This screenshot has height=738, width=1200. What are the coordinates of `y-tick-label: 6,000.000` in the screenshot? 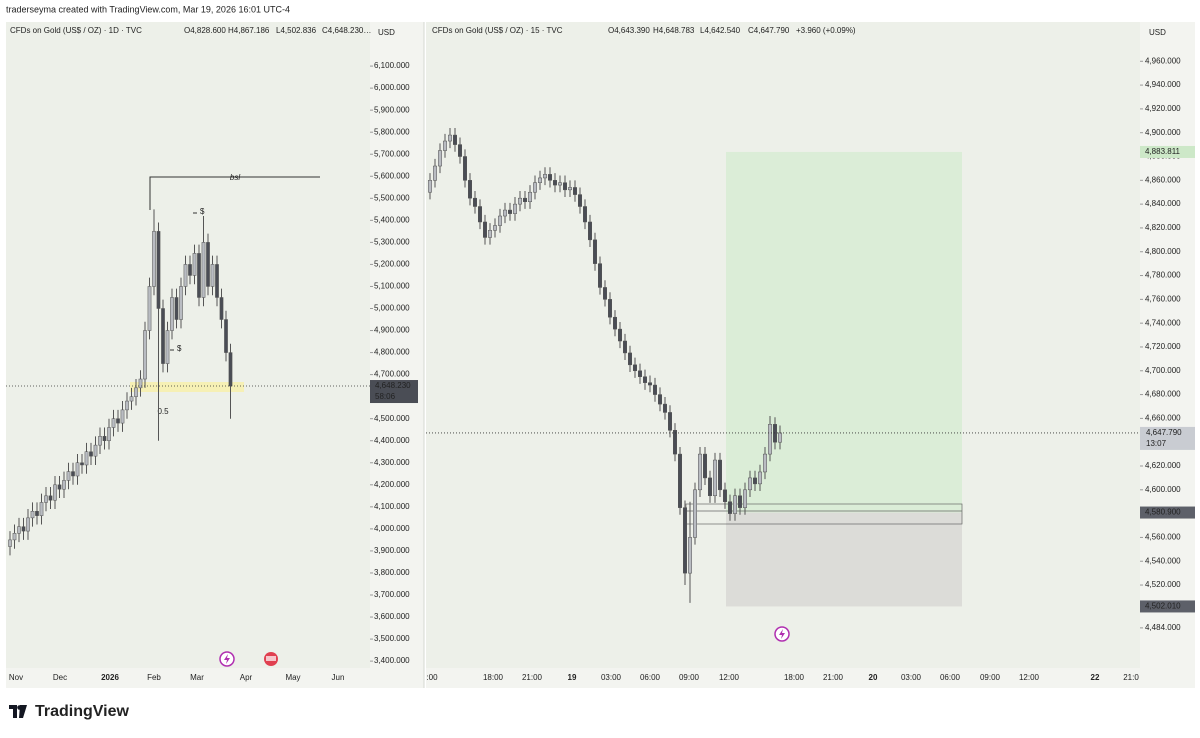 It's located at (392, 87).